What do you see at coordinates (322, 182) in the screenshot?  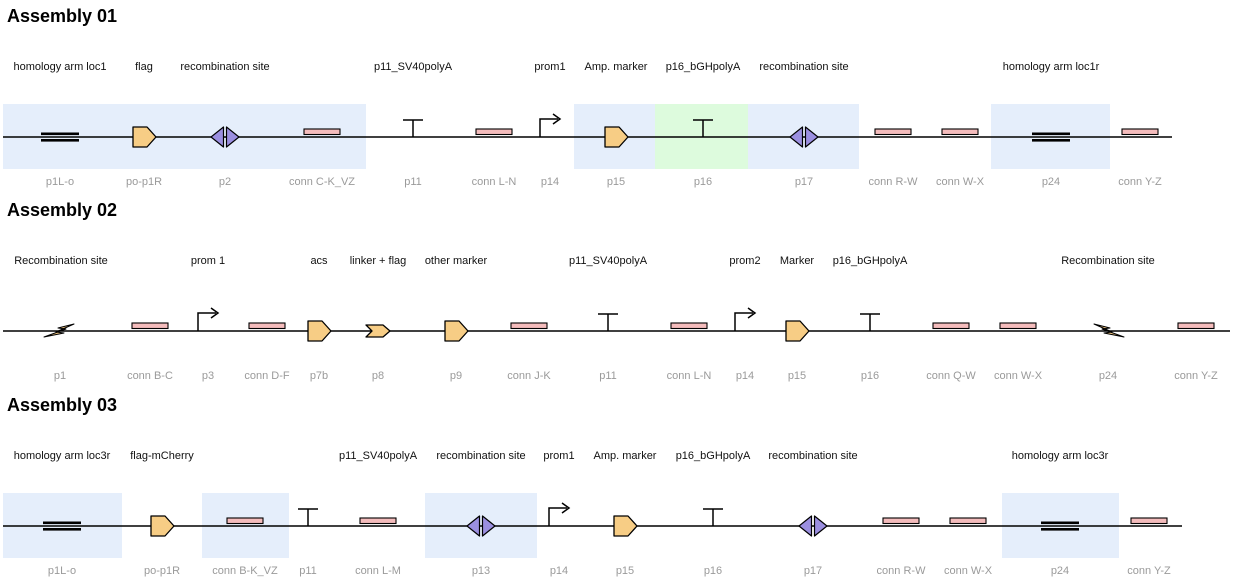 I see `part-id-label: conn C-K_VZ` at bounding box center [322, 182].